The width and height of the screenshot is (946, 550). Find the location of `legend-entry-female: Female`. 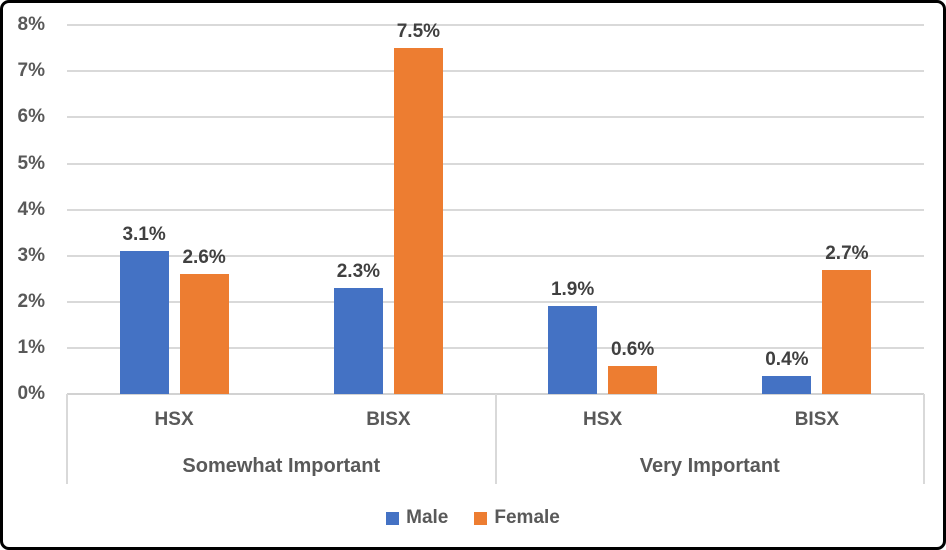

legend-entry-female: Female is located at coordinates (517, 518).